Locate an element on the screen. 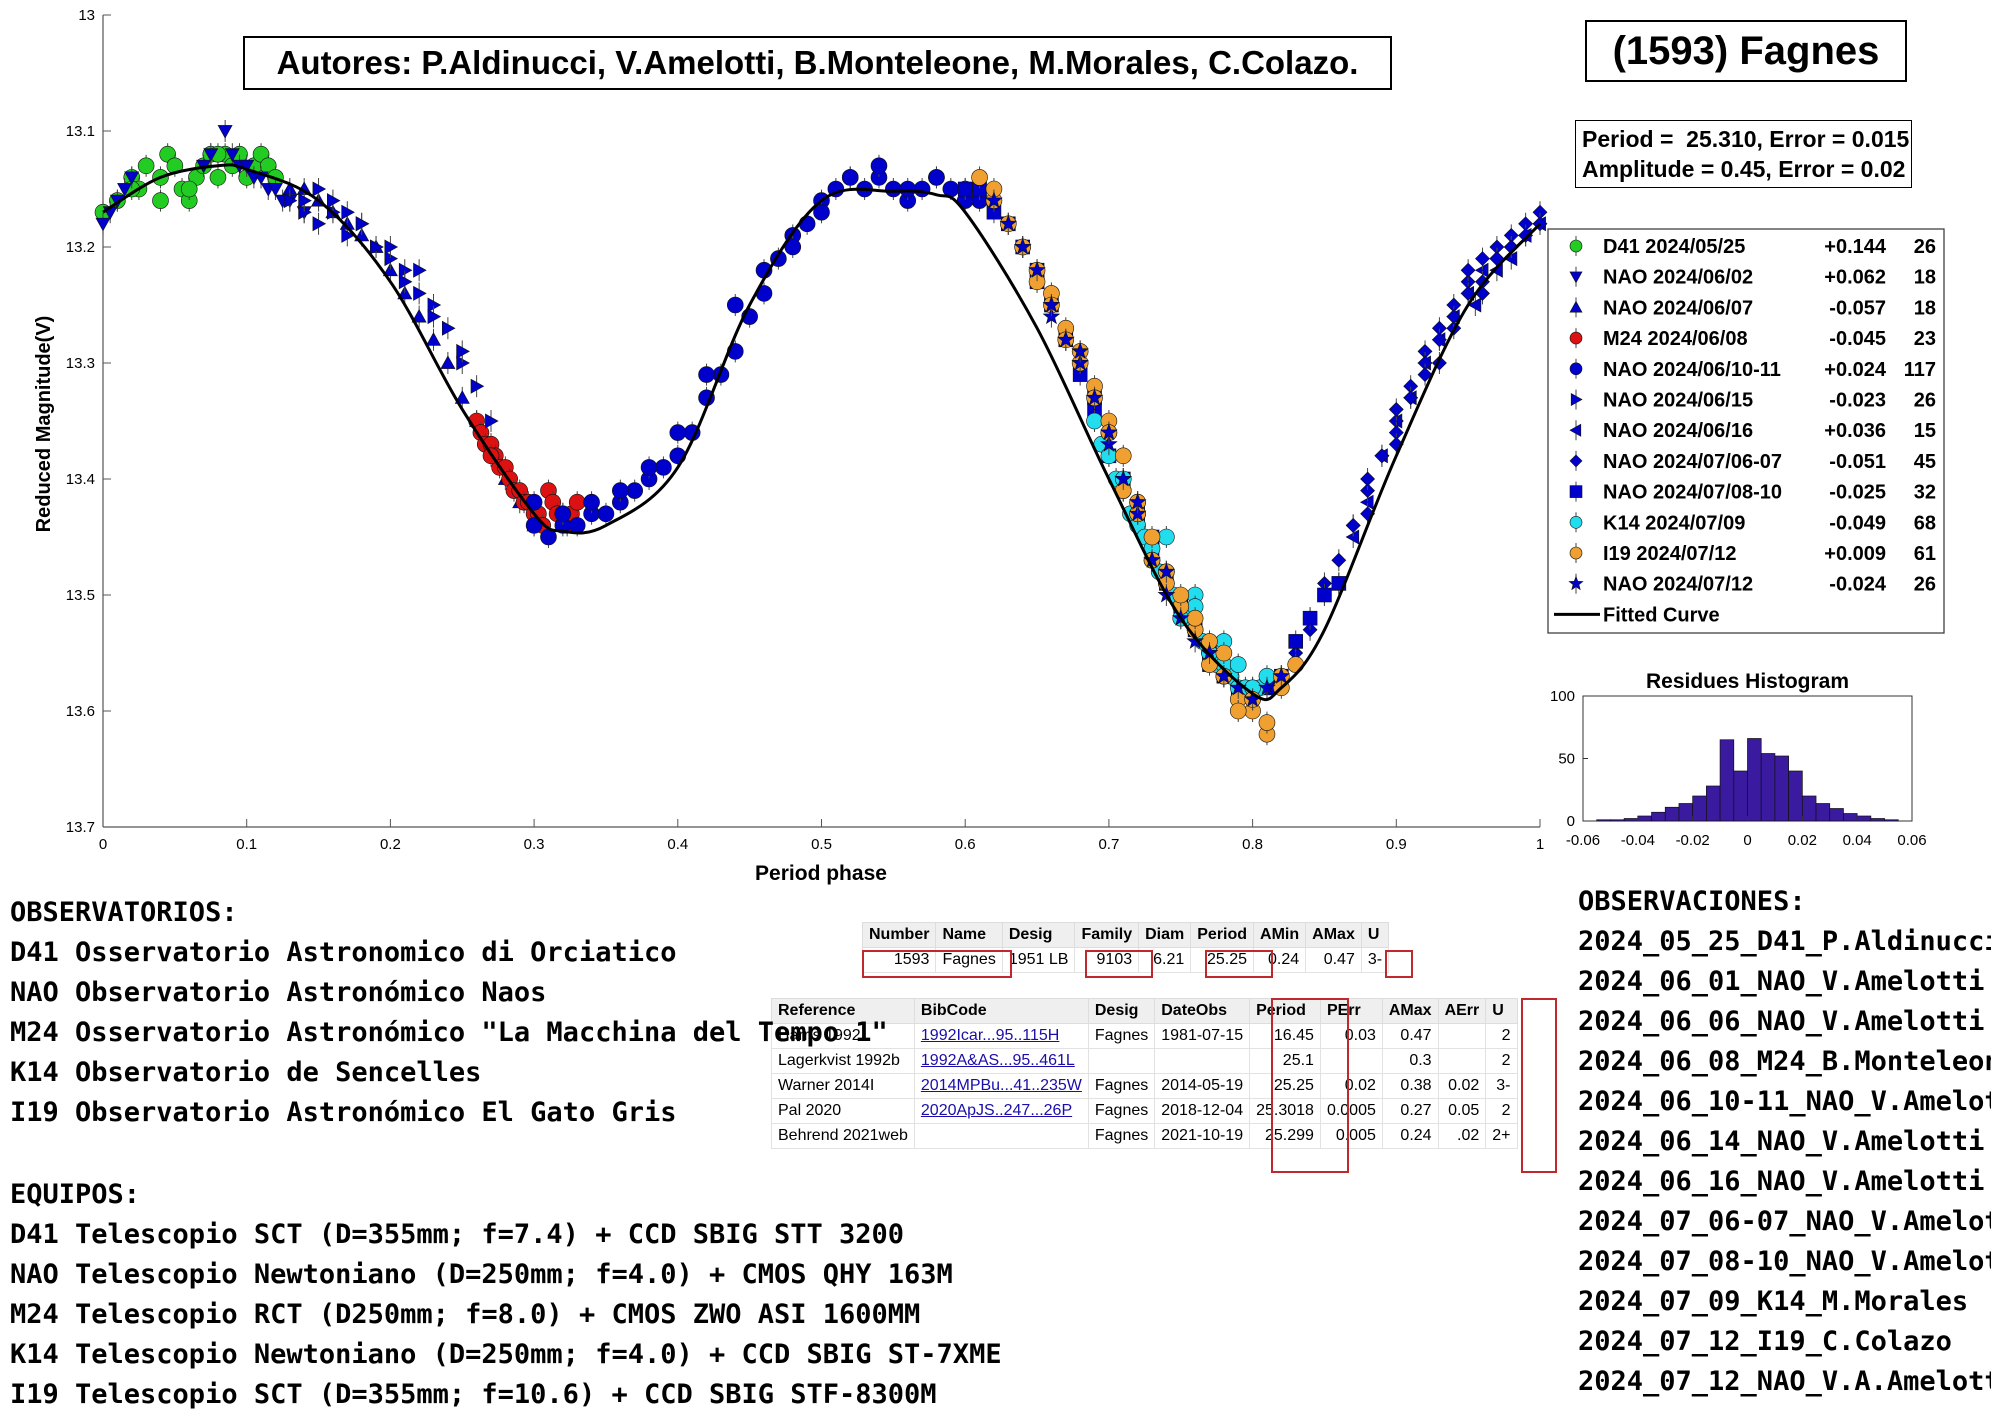 This screenshot has width=1991, height=1427. table-cell: 1951 LB is located at coordinates (1038, 960).